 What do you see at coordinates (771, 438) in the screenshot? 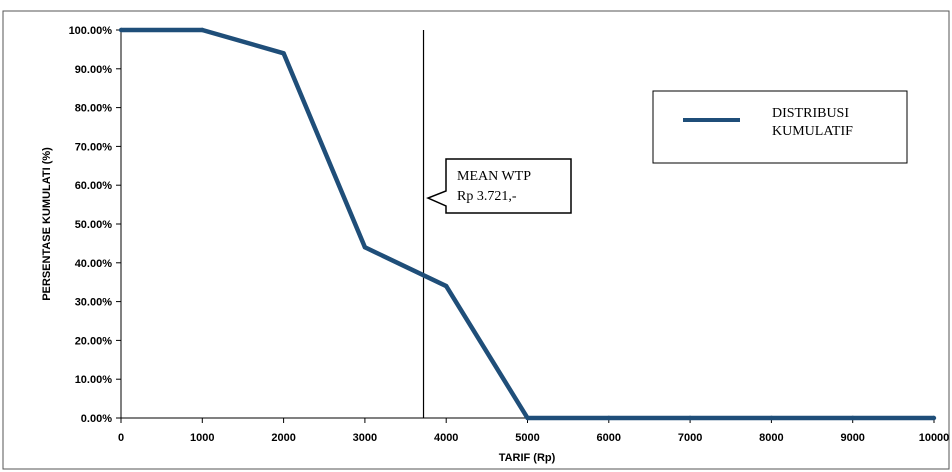
I see `x-tick-label: 8000` at bounding box center [771, 438].